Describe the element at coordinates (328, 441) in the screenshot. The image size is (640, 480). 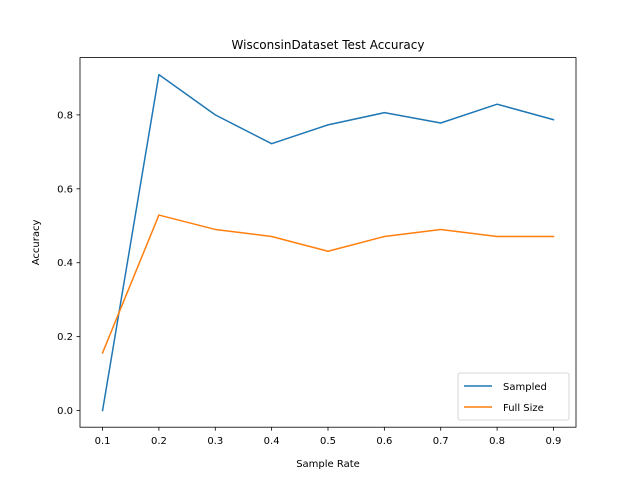
I see `x-tick-label: 0.5` at that location.